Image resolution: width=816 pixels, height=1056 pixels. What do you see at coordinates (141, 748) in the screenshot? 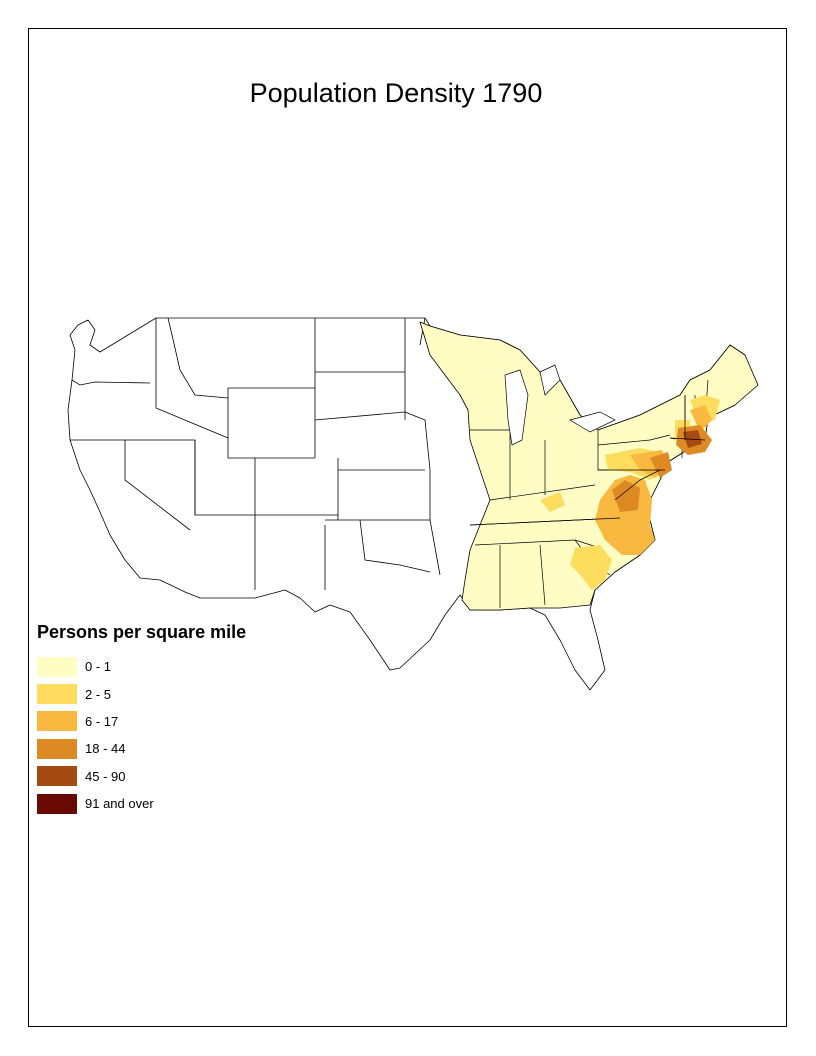
I see `legend-item: 18 - 44` at bounding box center [141, 748].